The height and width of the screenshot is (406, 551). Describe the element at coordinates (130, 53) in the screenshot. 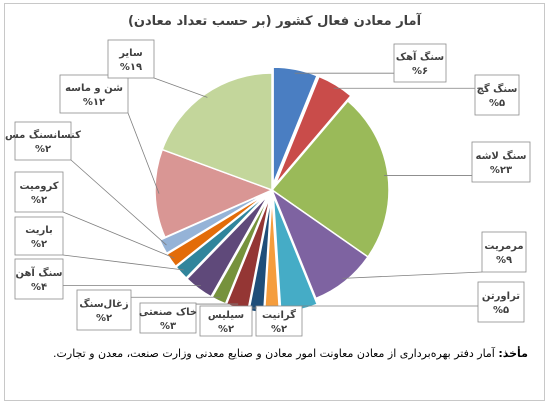

I see `data-label-name: سایر` at that location.